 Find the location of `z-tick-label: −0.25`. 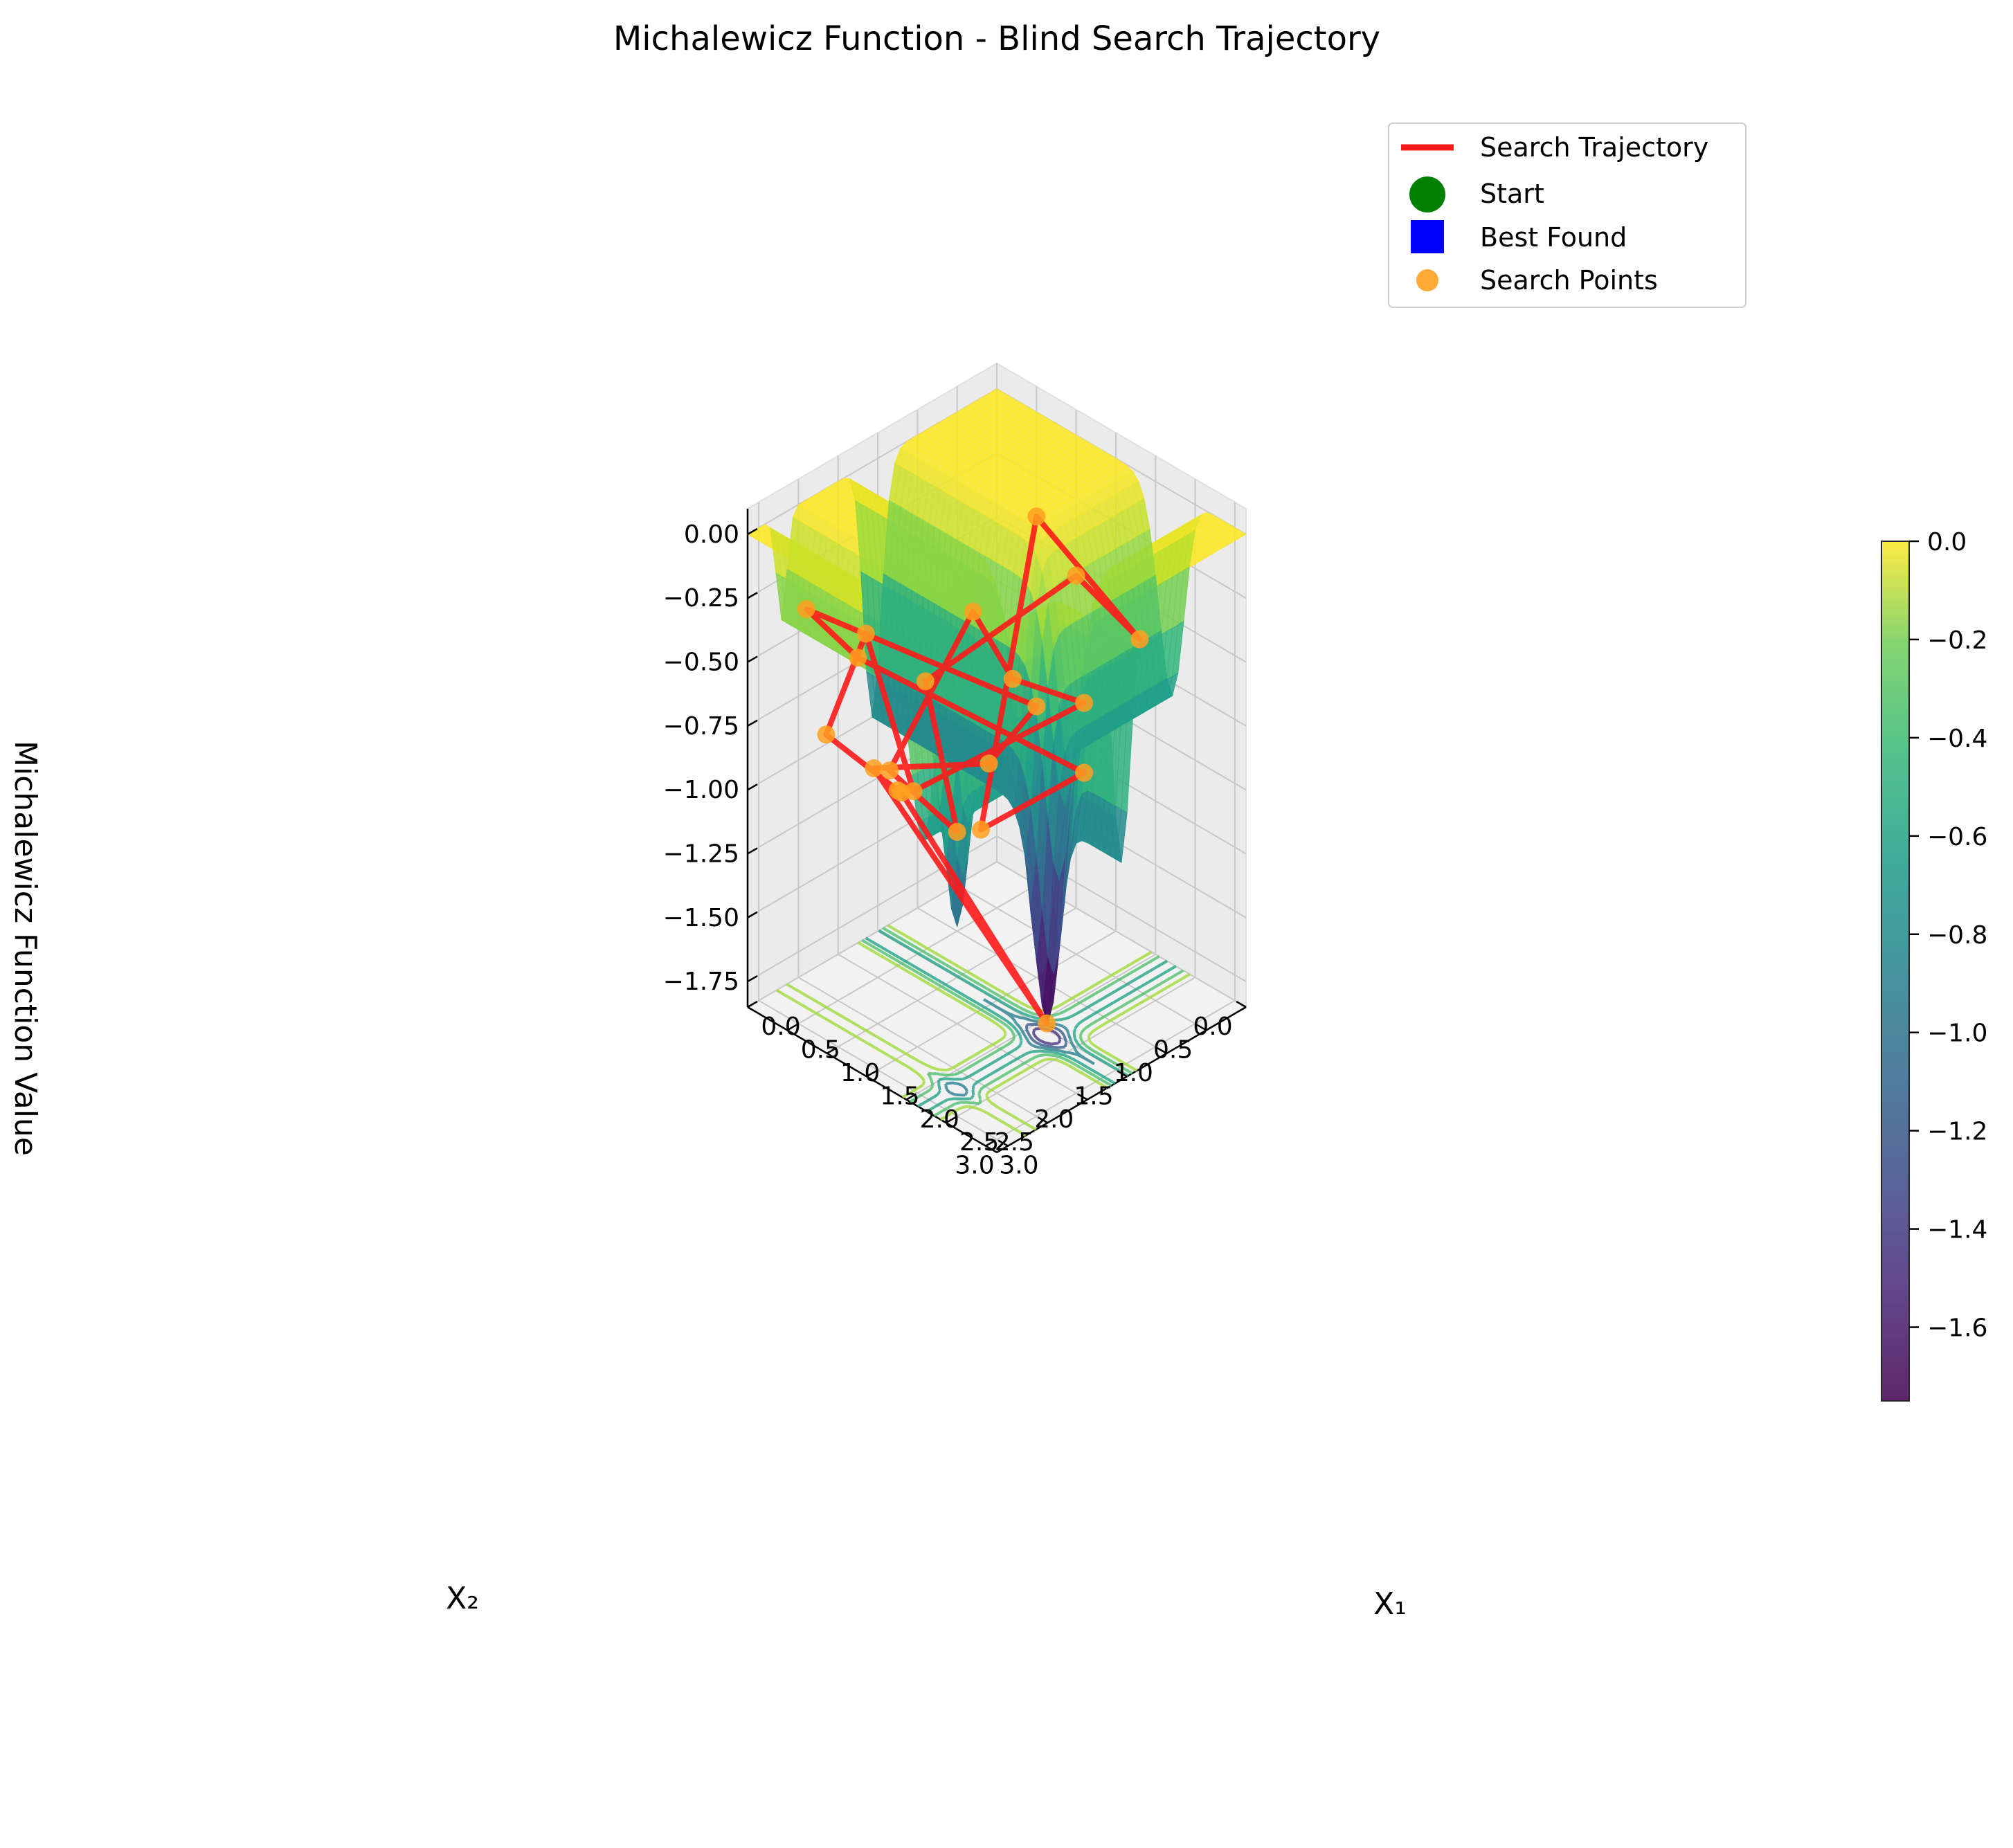

z-tick-label: −0.25 is located at coordinates (701, 598).